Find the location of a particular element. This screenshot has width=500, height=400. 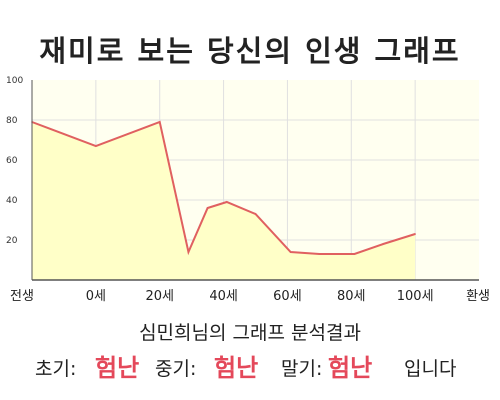

x-tick-label: 60세 is located at coordinates (287, 296).